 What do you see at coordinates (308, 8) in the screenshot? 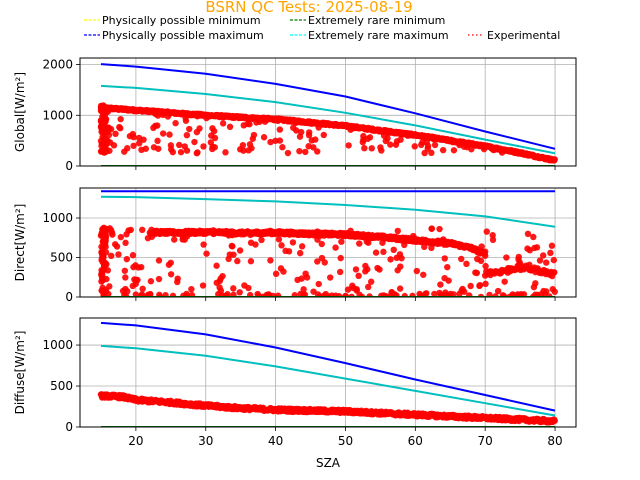
I see `chart-title: BSRN QC Tests: 2025-08-19` at bounding box center [308, 8].